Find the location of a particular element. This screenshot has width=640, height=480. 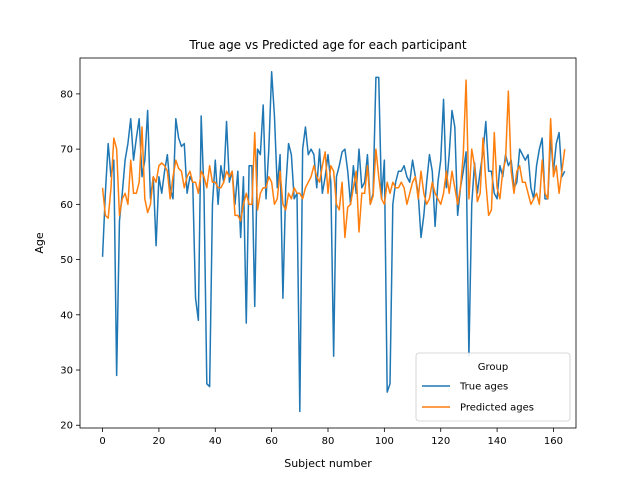

legend: Group True ages Predicted ages is located at coordinates (493, 387).